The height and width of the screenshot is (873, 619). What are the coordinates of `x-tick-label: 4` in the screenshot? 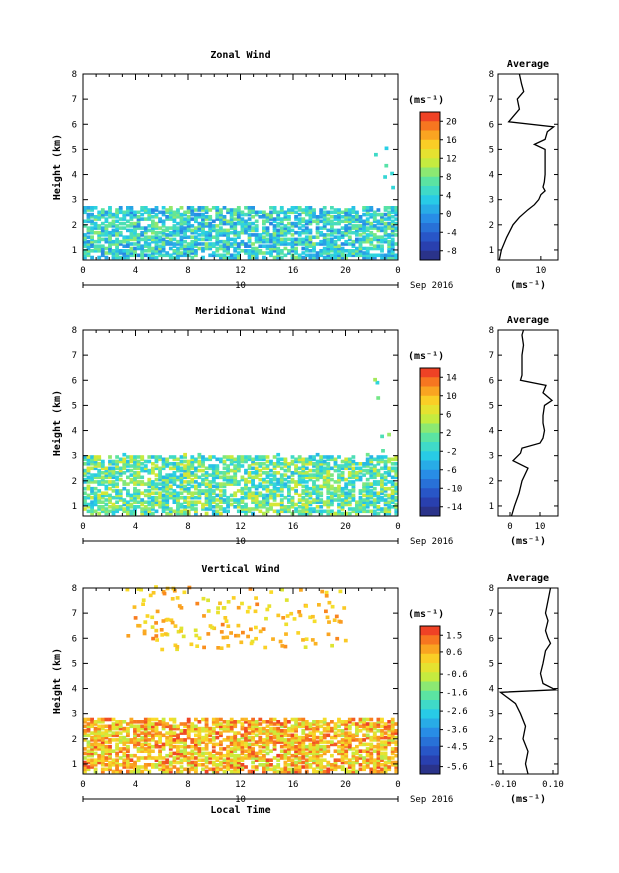 It's located at (135, 271).